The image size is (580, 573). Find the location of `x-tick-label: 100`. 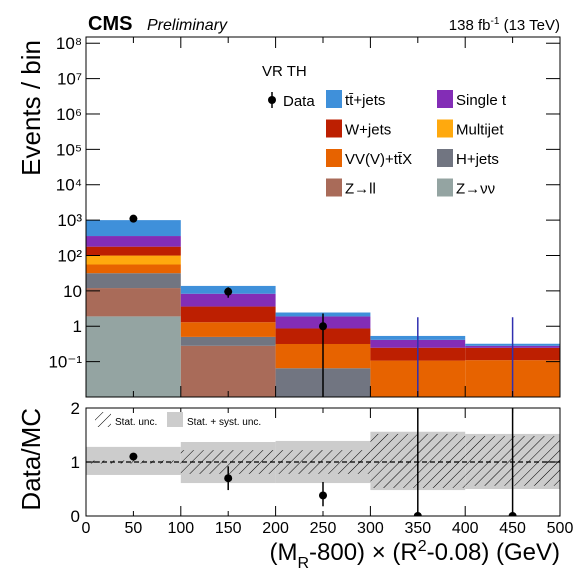

x-tick-label: 100 is located at coordinates (180, 528).